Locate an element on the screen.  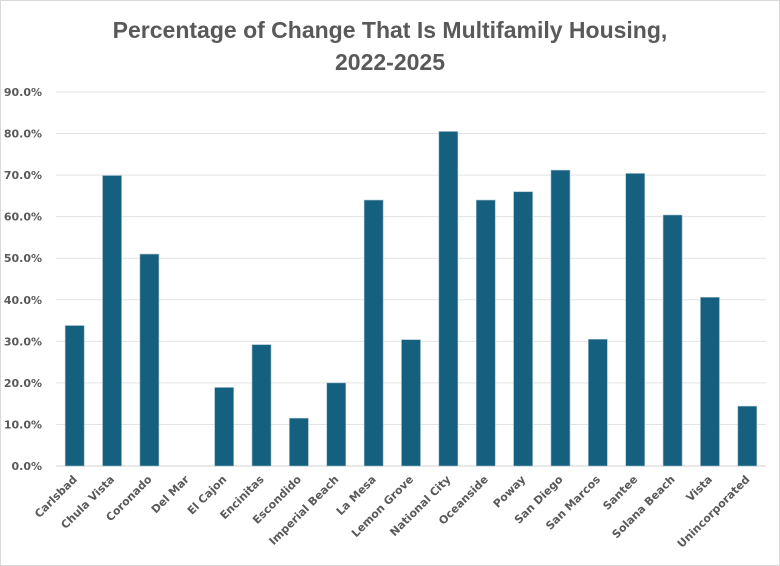
y-tick-label: 0.0% is located at coordinates (26, 466).